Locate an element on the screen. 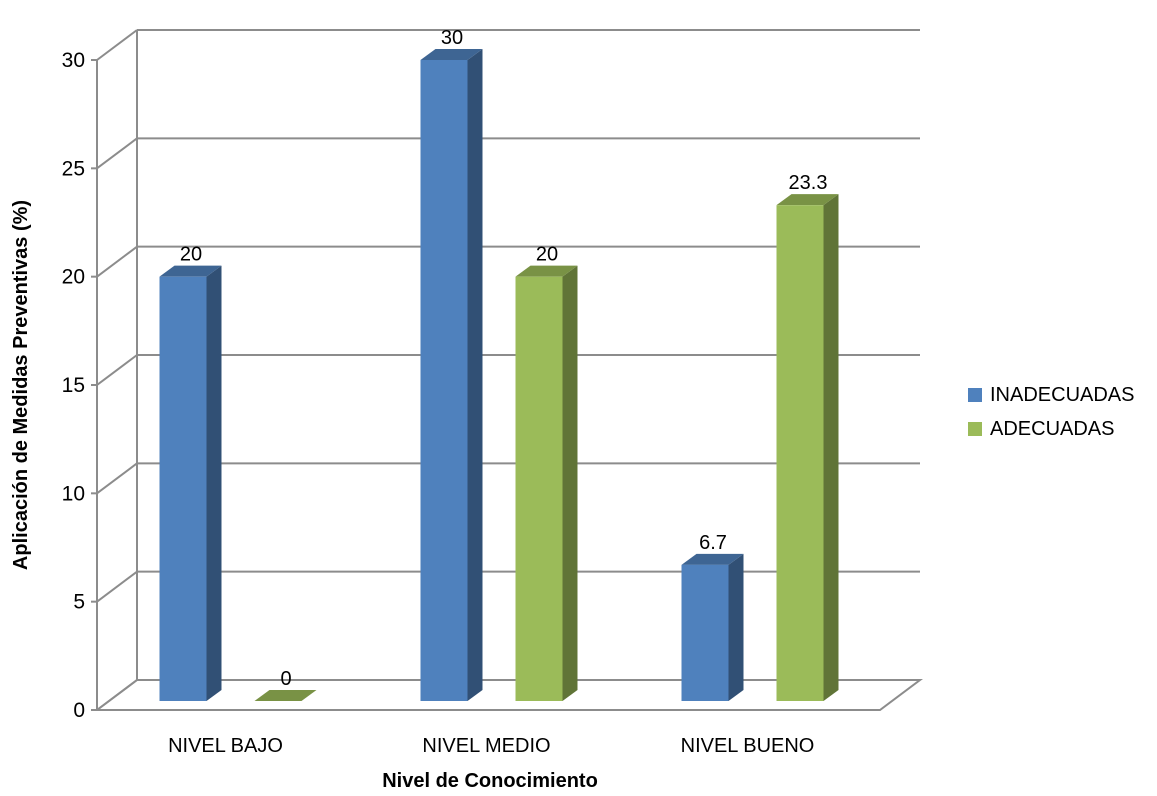 Image resolution: width=1157 pixels, height=796 pixels. y-tick-label: 25 is located at coordinates (73, 168).